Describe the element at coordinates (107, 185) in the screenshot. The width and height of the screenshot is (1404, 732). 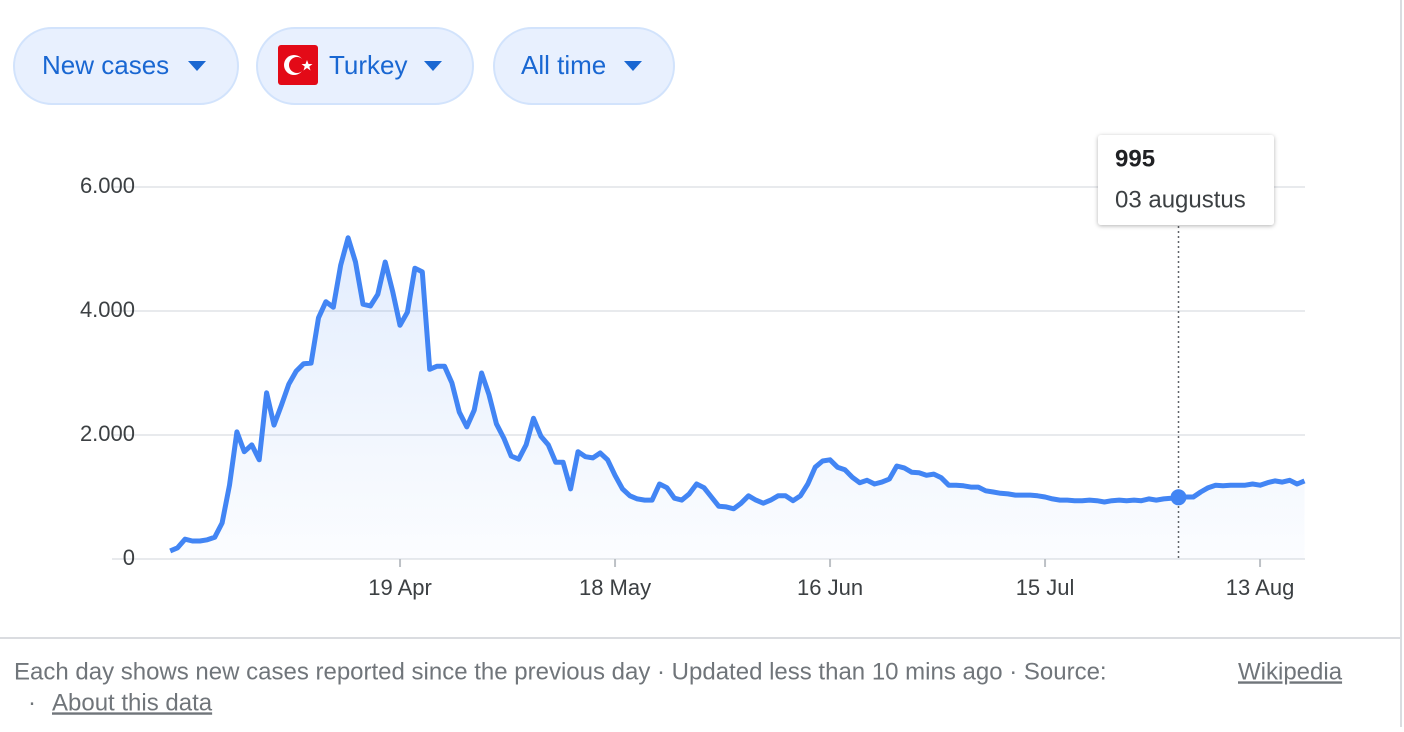
I see `y-tick-label: 6.000` at that location.